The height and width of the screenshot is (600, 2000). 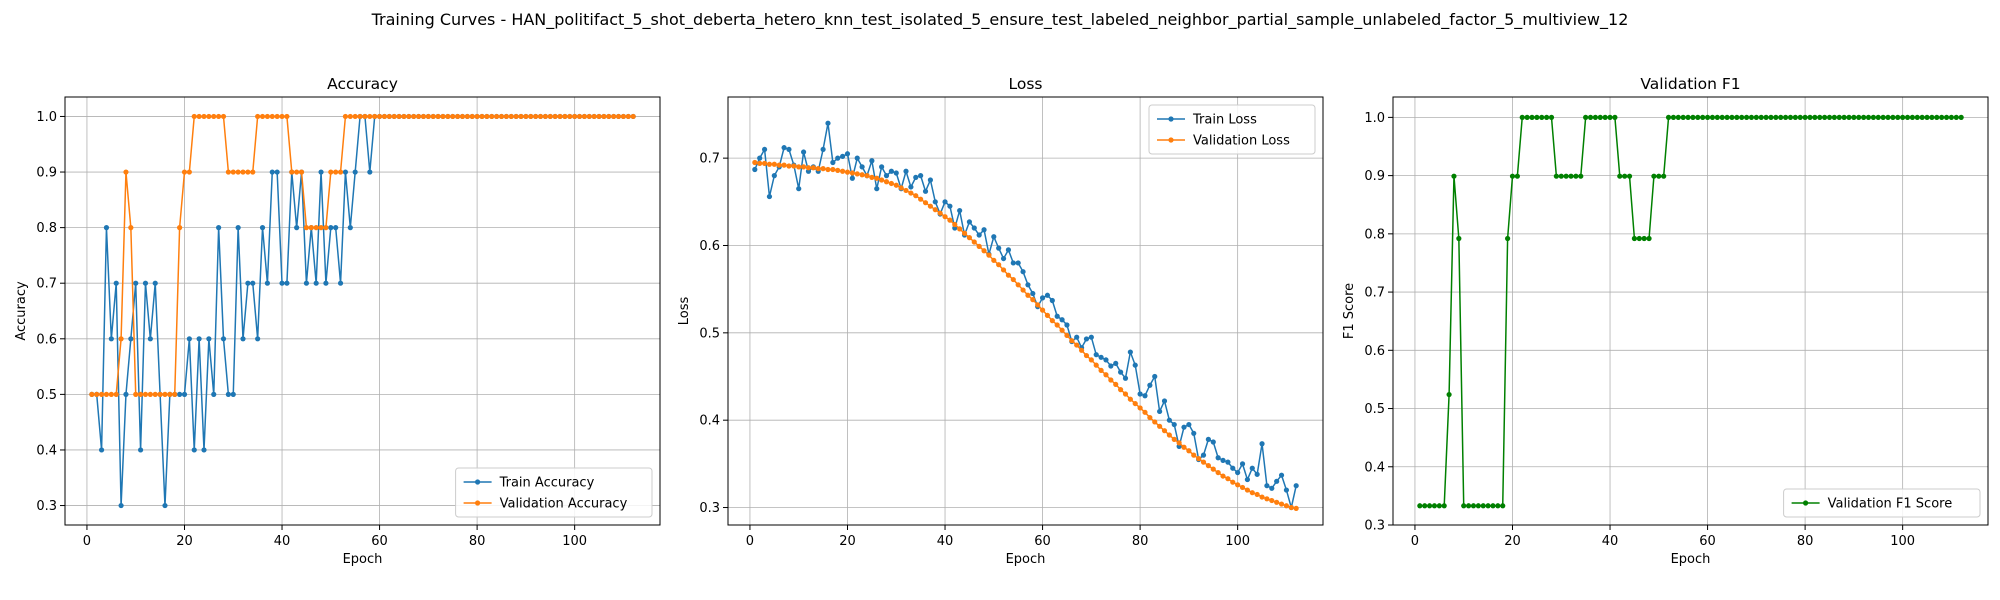 I want to click on x-tick-label: 60, so click(x=379, y=541).